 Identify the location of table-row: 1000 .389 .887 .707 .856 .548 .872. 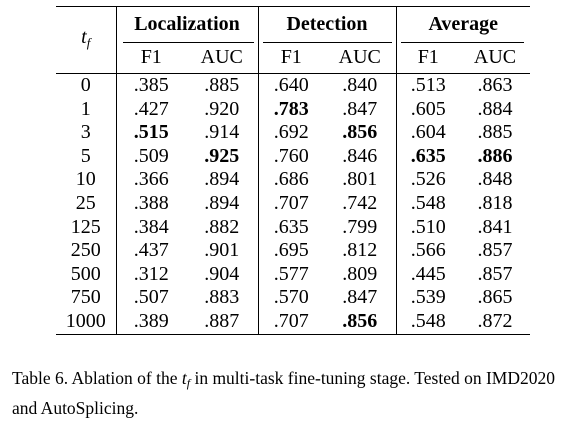
(293, 322).